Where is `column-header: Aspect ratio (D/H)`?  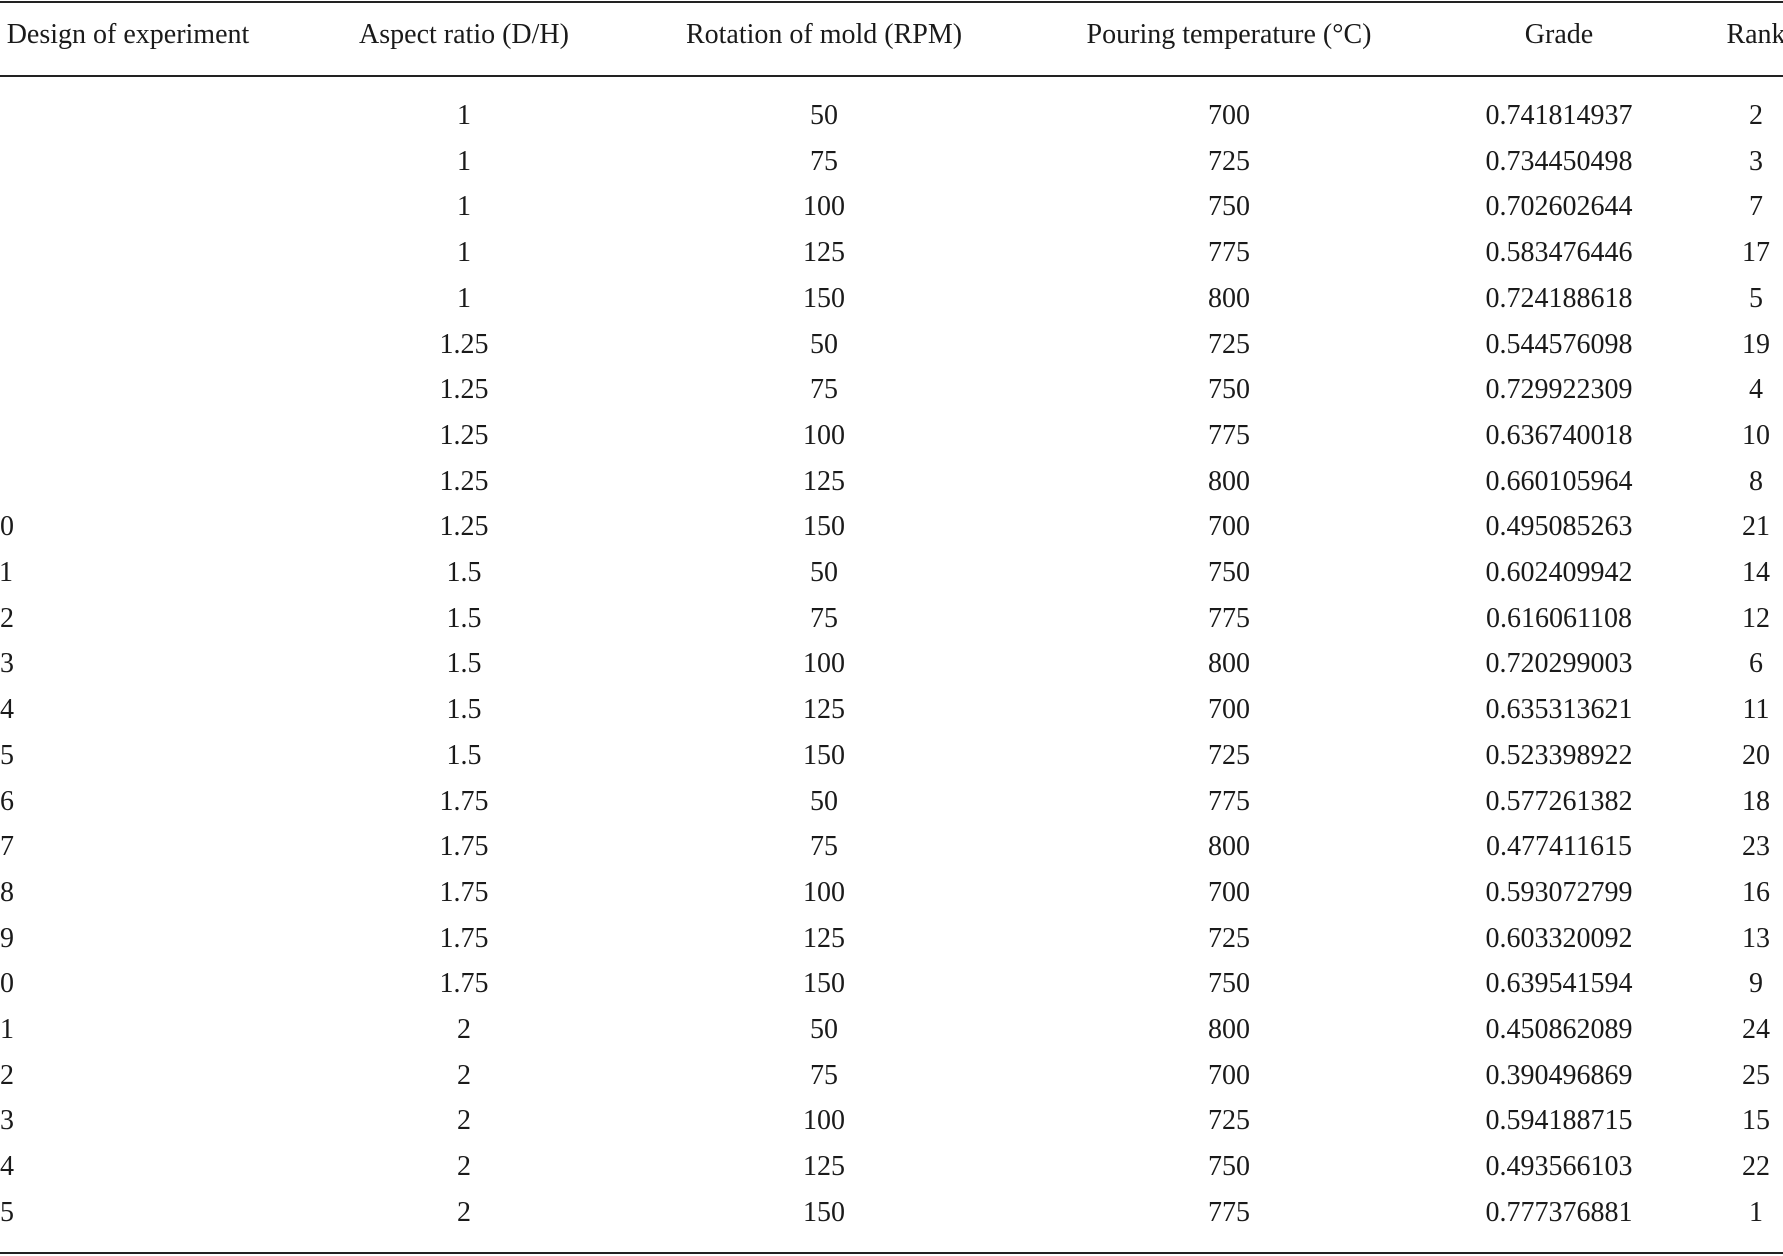
column-header: Aspect ratio (D/H) is located at coordinates (464, 34).